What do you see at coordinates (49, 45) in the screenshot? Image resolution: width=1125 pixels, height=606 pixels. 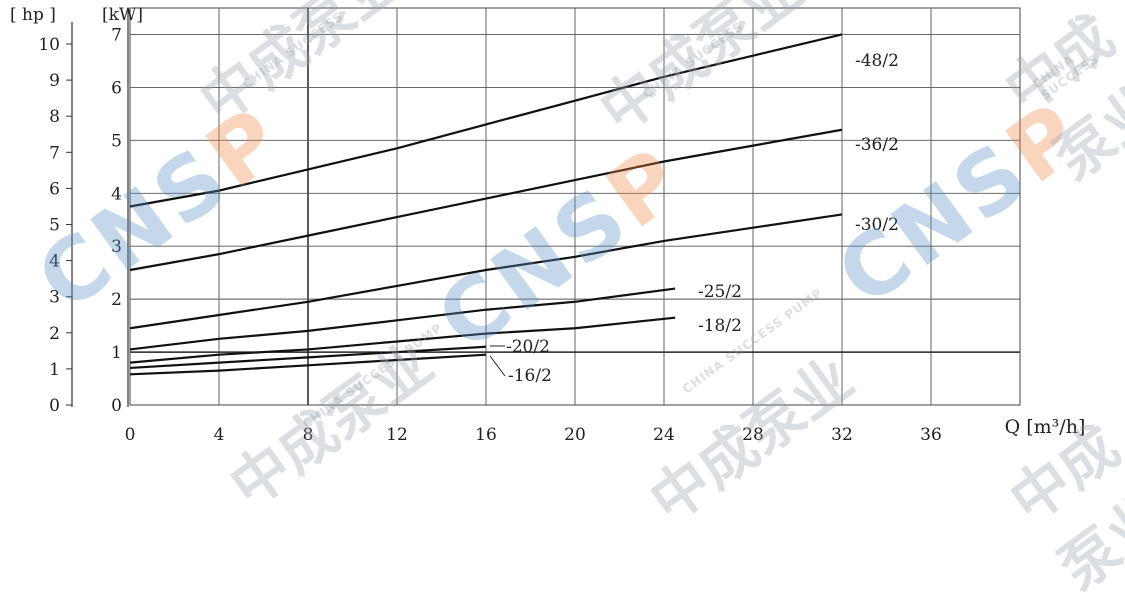 I see `hp-tick-label: 10` at bounding box center [49, 45].